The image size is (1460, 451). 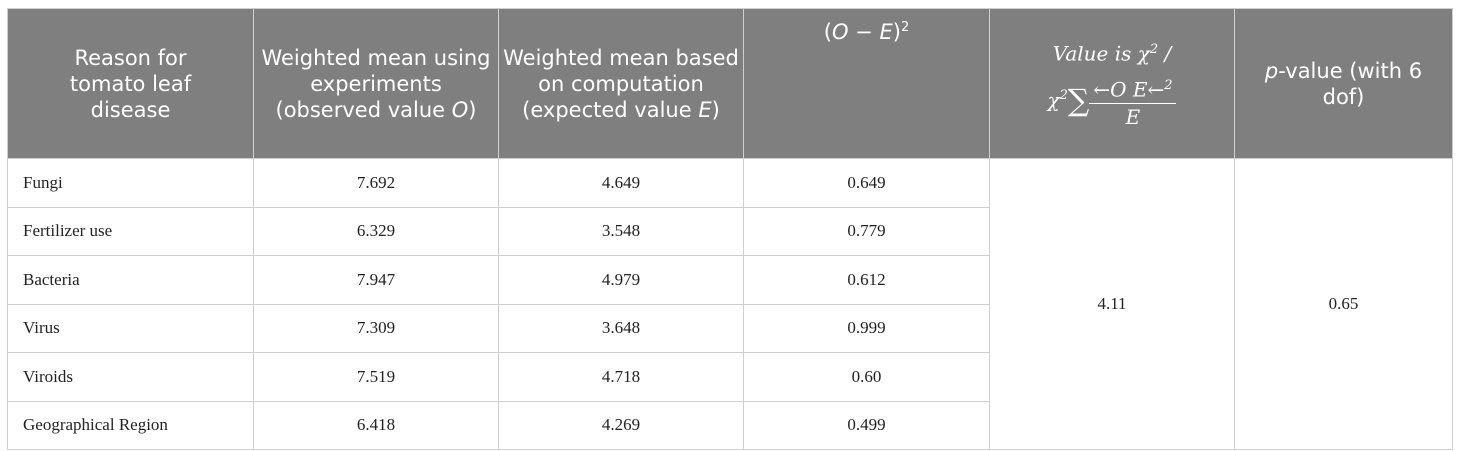 I want to click on formula-text: Value is, so click(x=1095, y=54).